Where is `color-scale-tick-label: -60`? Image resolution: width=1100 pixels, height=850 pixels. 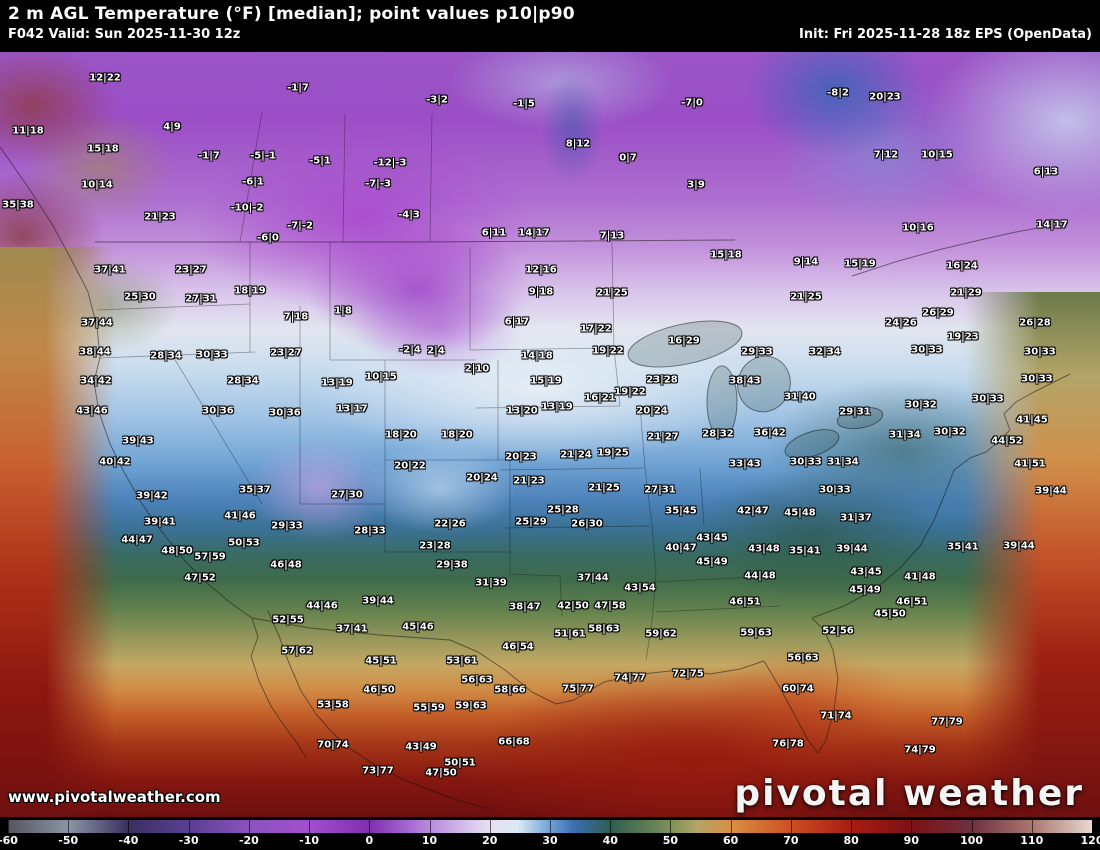
color-scale-tick-label: -60 is located at coordinates (9, 840).